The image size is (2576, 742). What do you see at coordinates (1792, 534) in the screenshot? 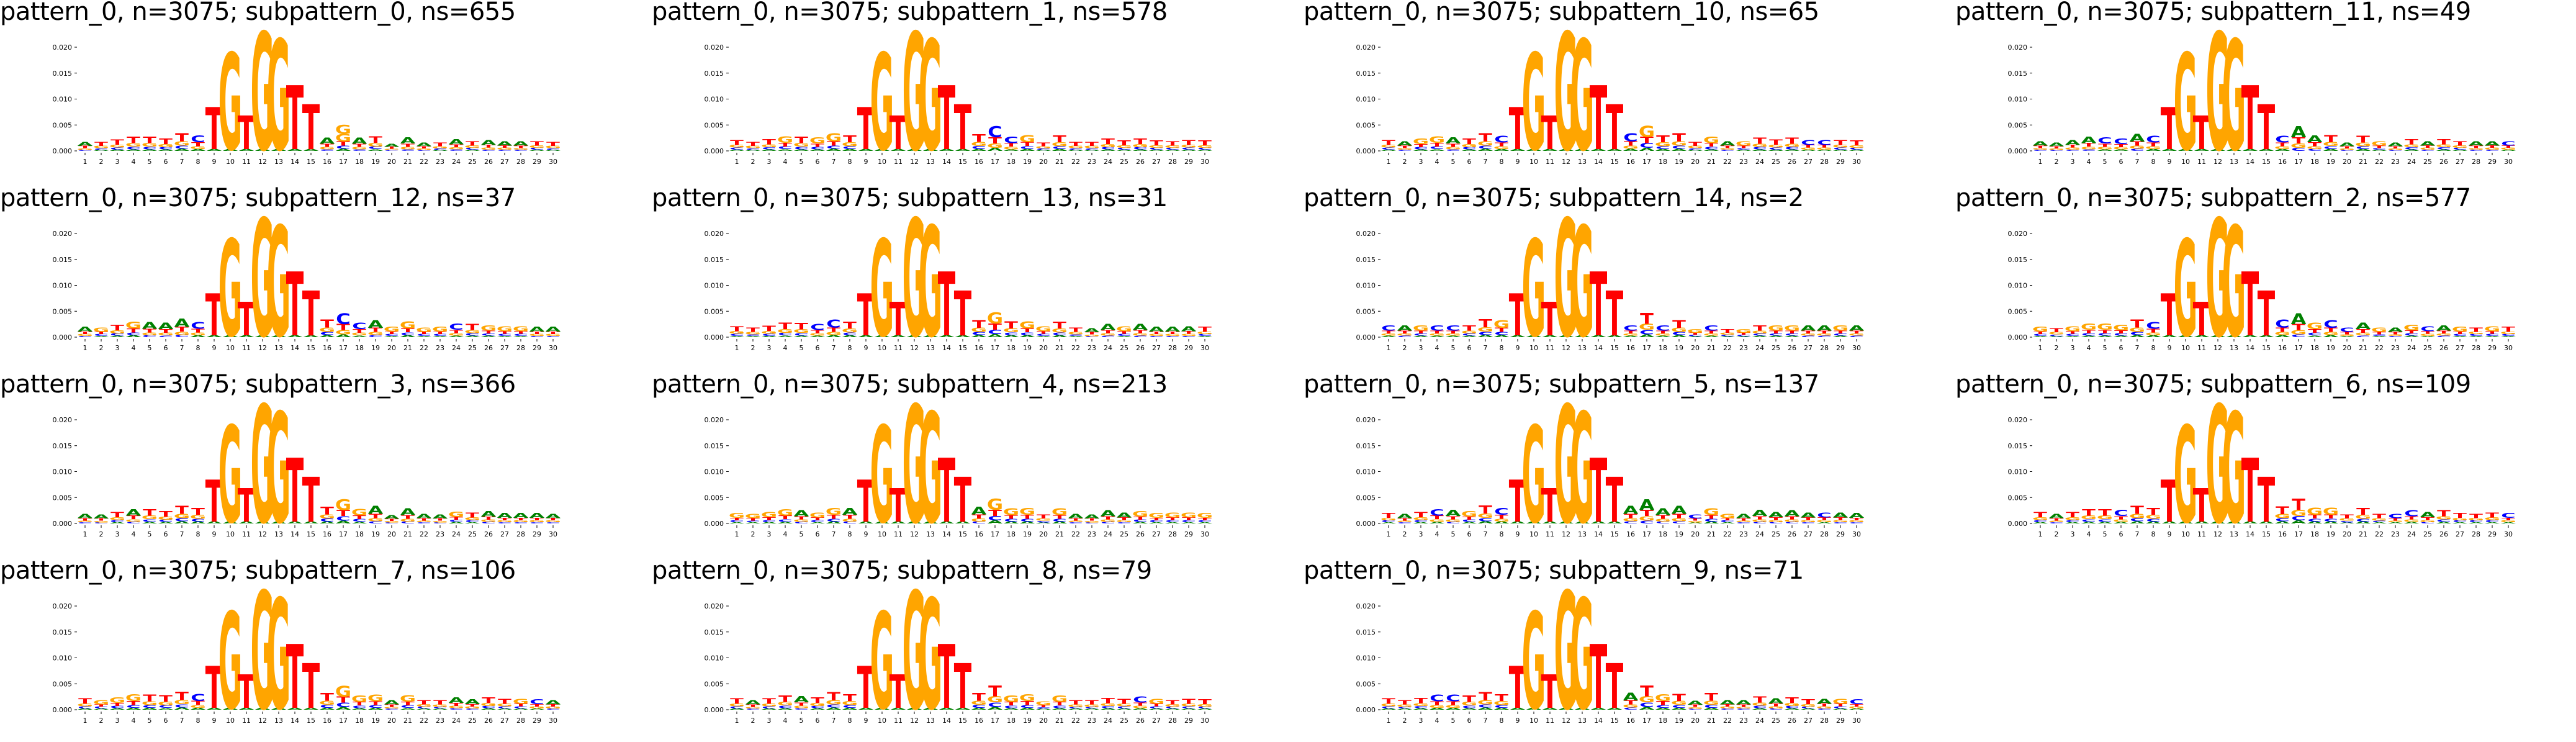
I see `x-tick-label: 26` at bounding box center [1792, 534].